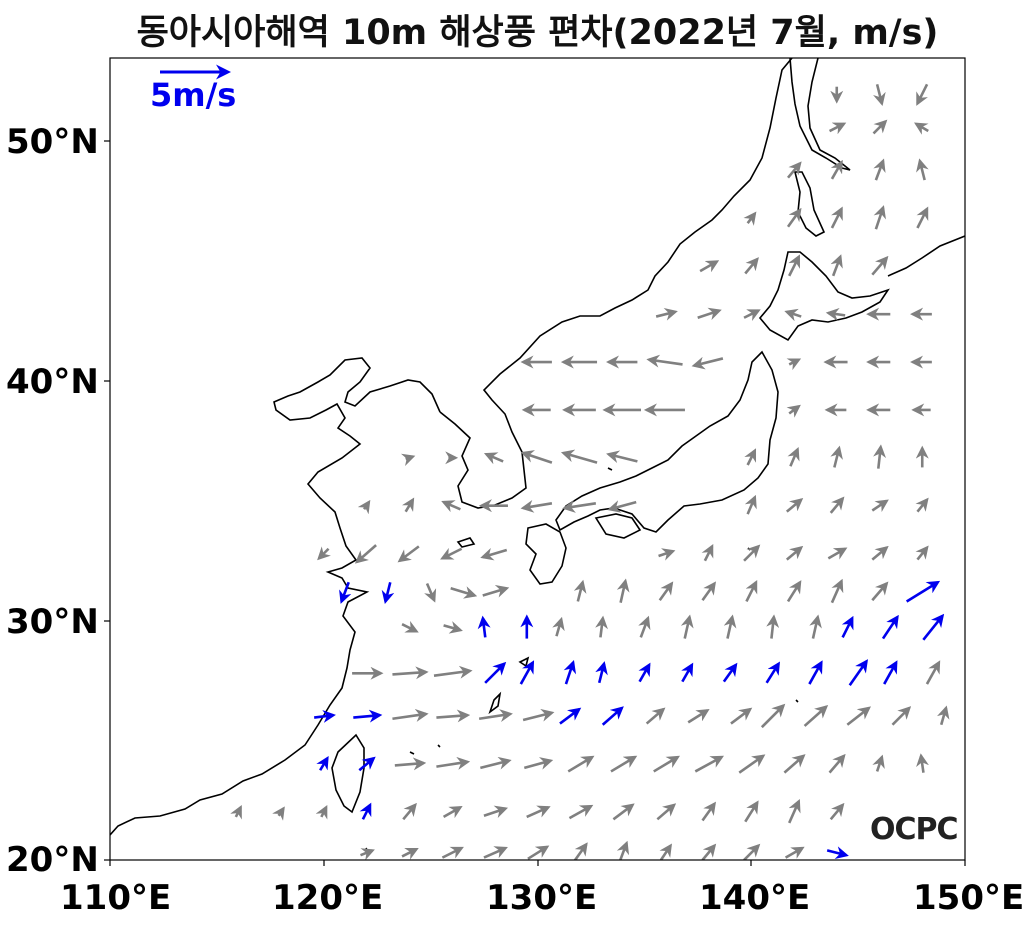 The height and width of the screenshot is (928, 1025). I want to click on y-tick-label-40n: 40°N, so click(52, 382).